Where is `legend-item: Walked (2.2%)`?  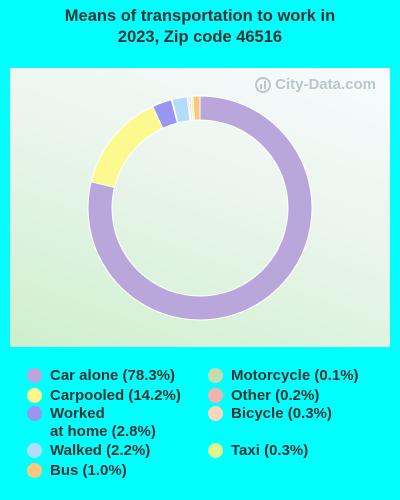
legend-item: Walked (2.2%) is located at coordinates (88, 451).